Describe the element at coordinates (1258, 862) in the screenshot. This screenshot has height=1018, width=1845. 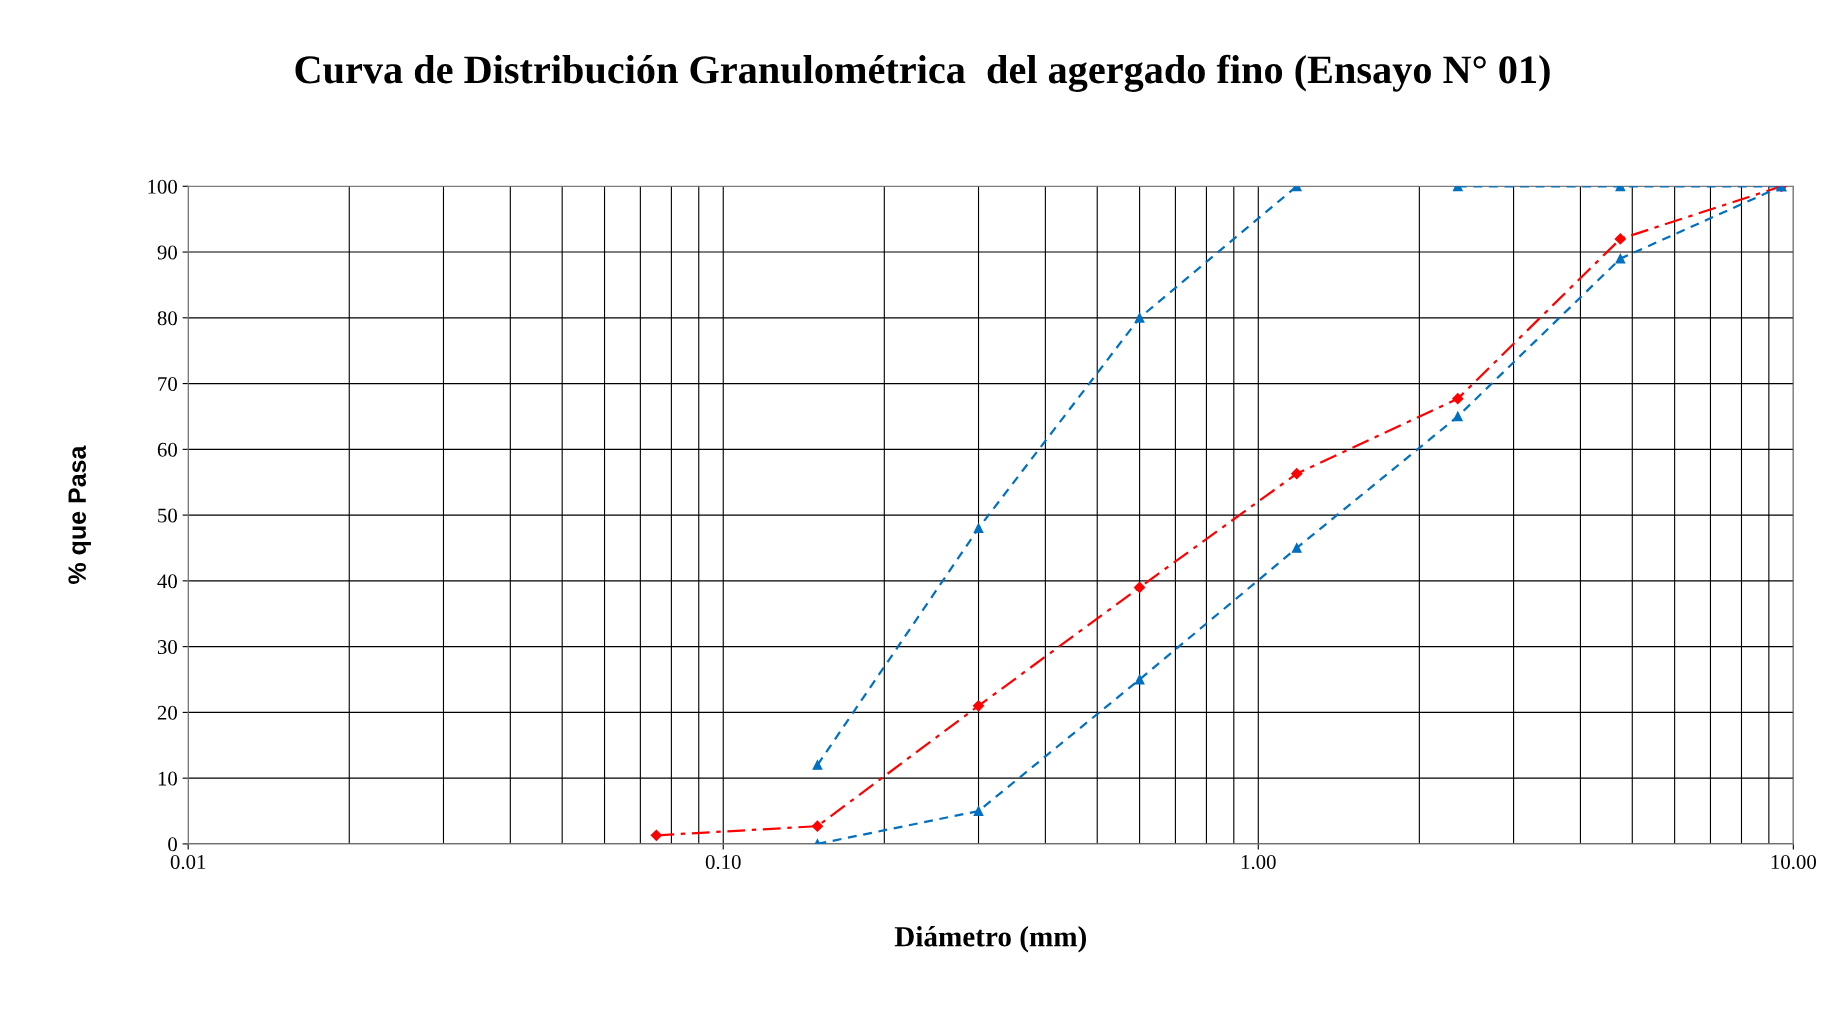
I see `x-tick-label: 1.00` at that location.